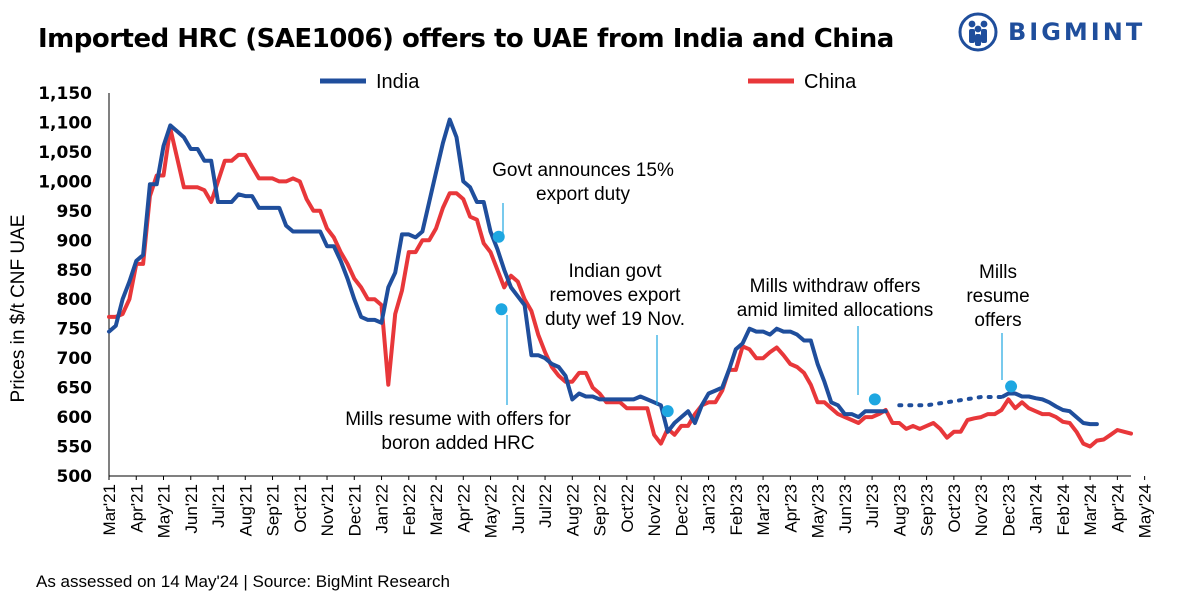  I want to click on legend-label-india: India, so click(398, 82).